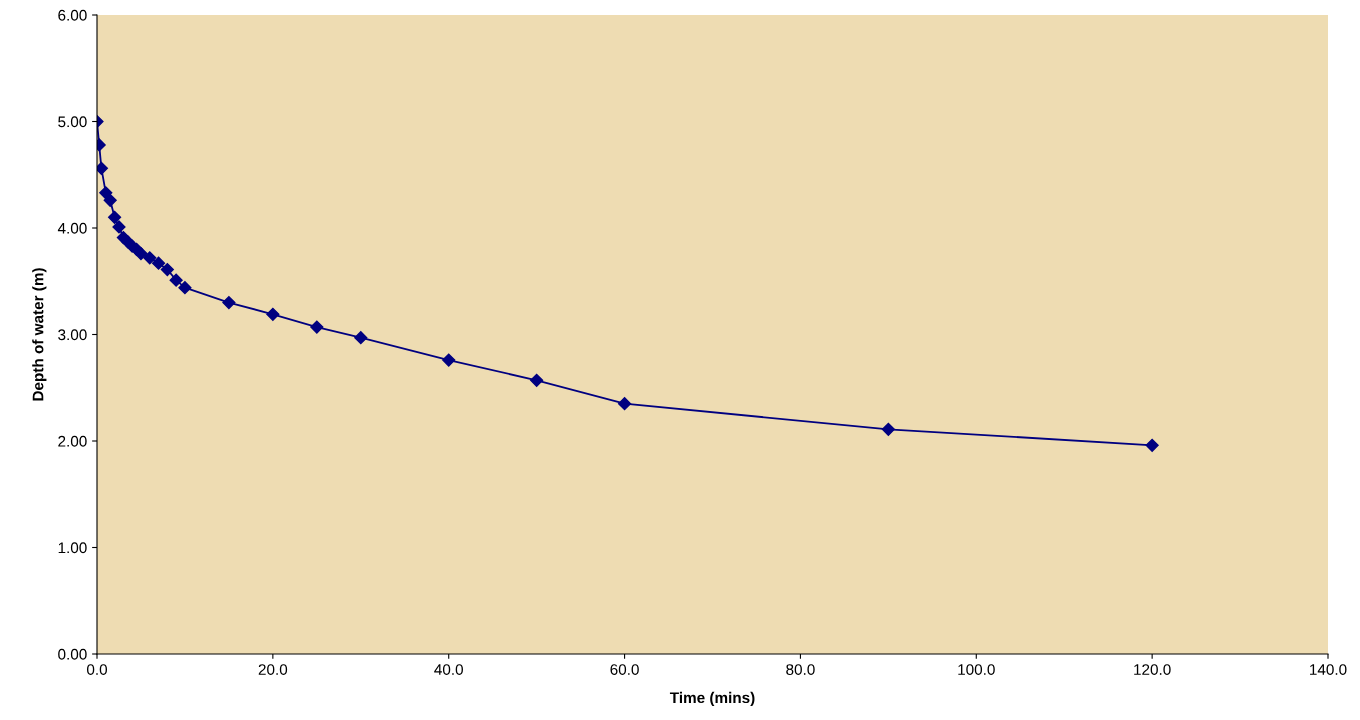 Image resolution: width=1360 pixels, height=720 pixels. What do you see at coordinates (624, 669) in the screenshot?
I see `x-tick-label: 60.0` at bounding box center [624, 669].